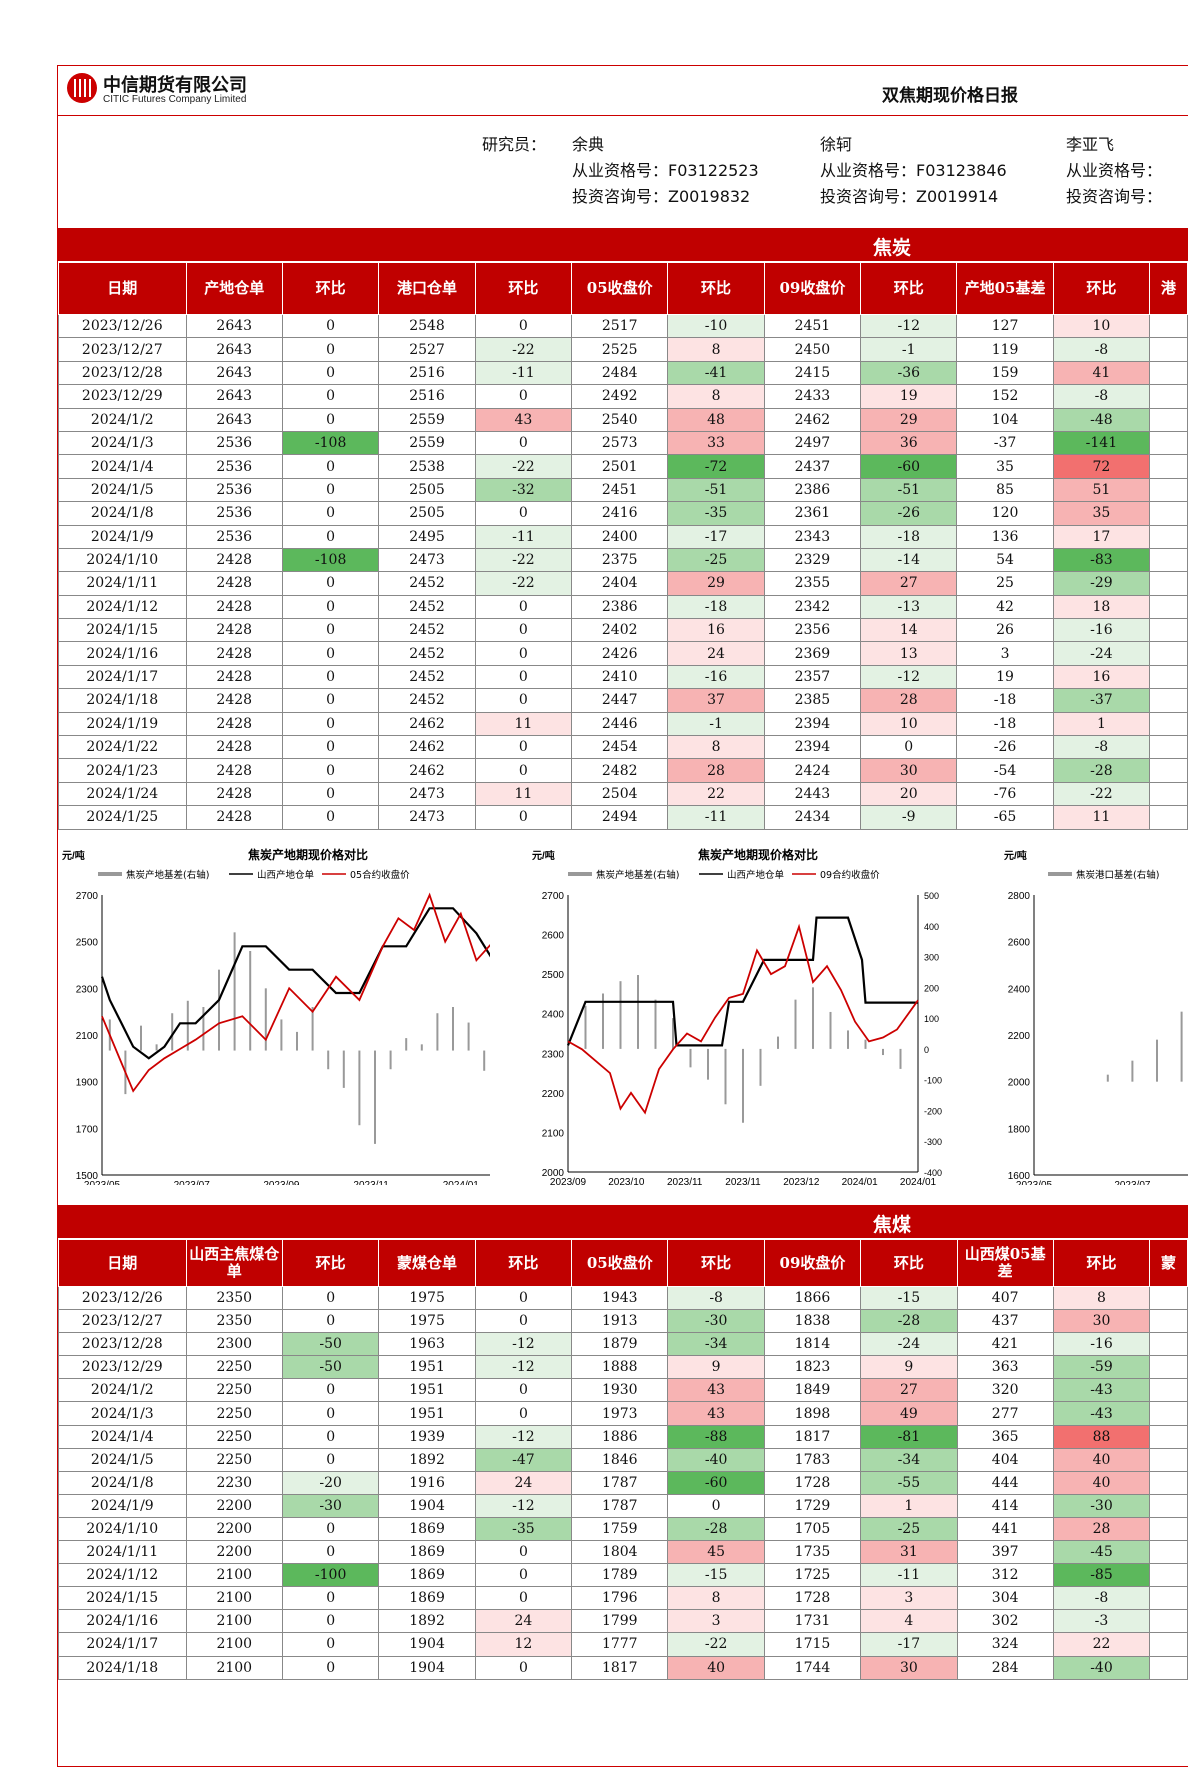 This screenshot has width=1188, height=1767. Describe the element at coordinates (1005, 560) in the screenshot. I see `value-cell: 54` at that location.